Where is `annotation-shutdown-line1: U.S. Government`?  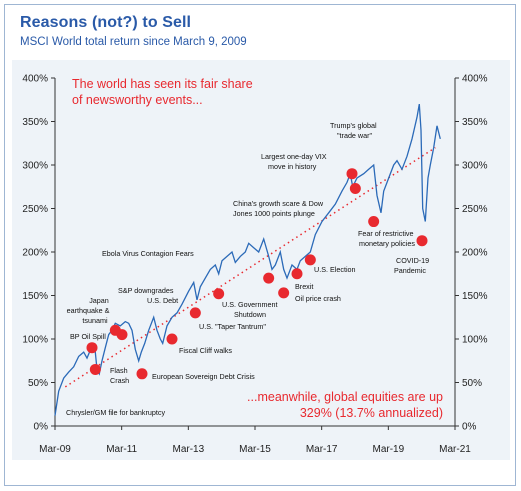
annotation-shutdown-line1: U.S. Government is located at coordinates (250, 304).